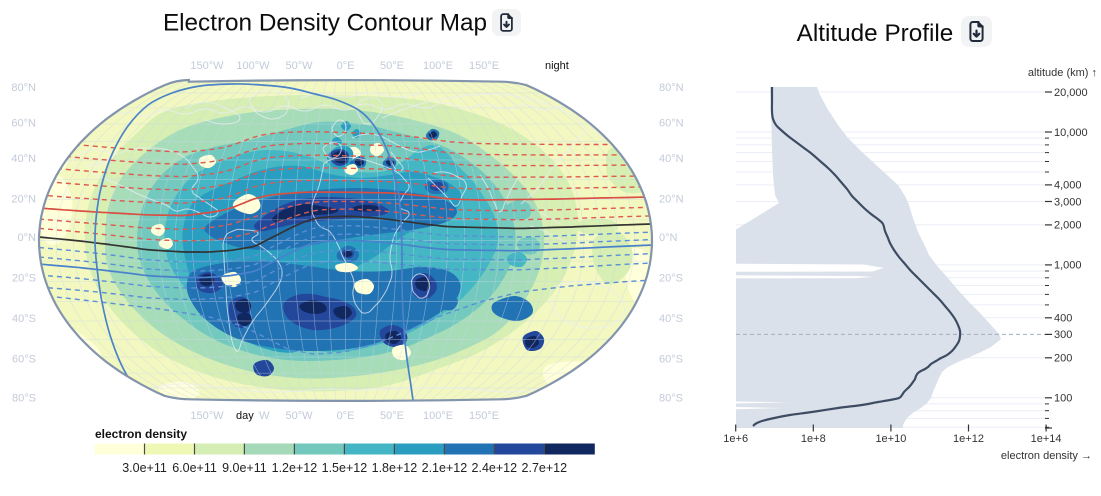 This screenshot has height=496, width=1101. Describe the element at coordinates (1063, 319) in the screenshot. I see `svg-text: 400` at that location.